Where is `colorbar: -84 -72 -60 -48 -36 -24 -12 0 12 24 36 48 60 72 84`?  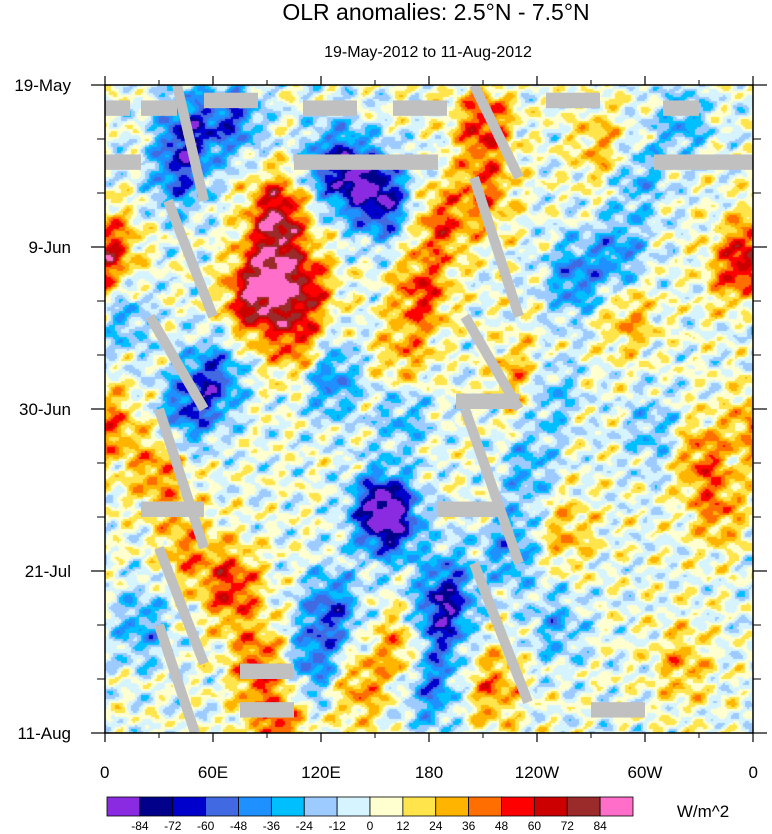
colorbar: -84 -72 -60 -48 -36 -24 -12 0 12 24 36 48 60 72 84 is located at coordinates (370, 814).